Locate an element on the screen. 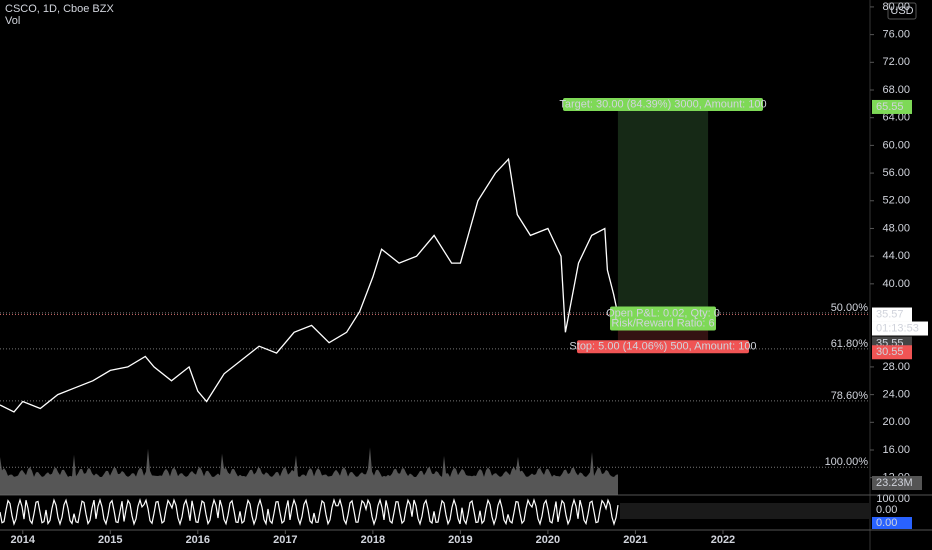  currency-box is located at coordinates (902, 11).